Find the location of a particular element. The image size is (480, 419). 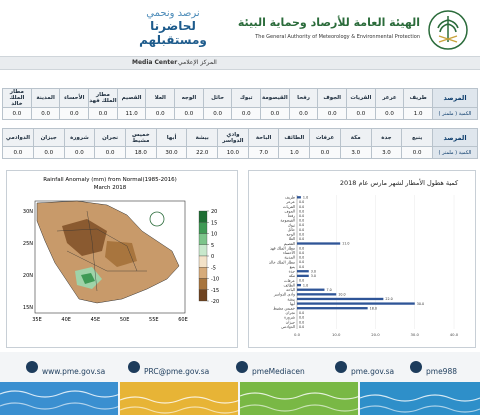

y-tick-label: الوجه is located at coordinates (290, 234).